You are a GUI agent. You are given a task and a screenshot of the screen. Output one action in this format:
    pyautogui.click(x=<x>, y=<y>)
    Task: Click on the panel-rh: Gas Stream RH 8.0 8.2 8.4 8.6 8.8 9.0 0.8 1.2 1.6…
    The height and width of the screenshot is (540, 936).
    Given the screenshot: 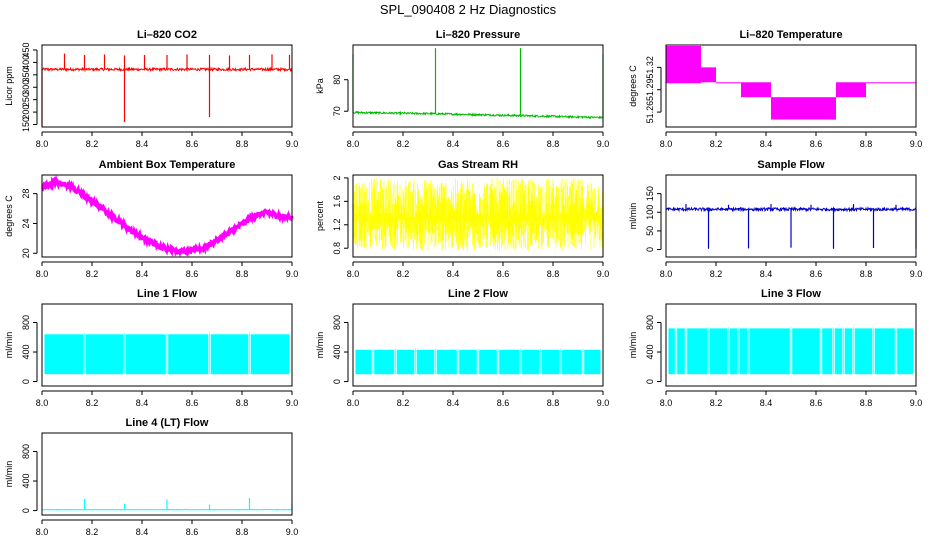 What is the action you would take?
    pyautogui.click(x=462, y=219)
    